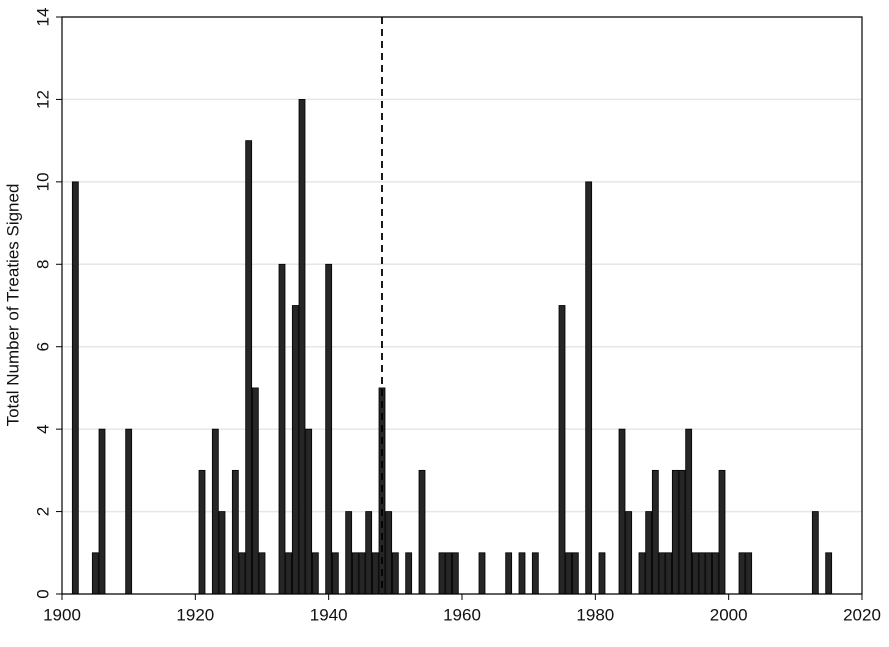 The image size is (889, 647). I want to click on x-tick-label: 1920, so click(195, 614).